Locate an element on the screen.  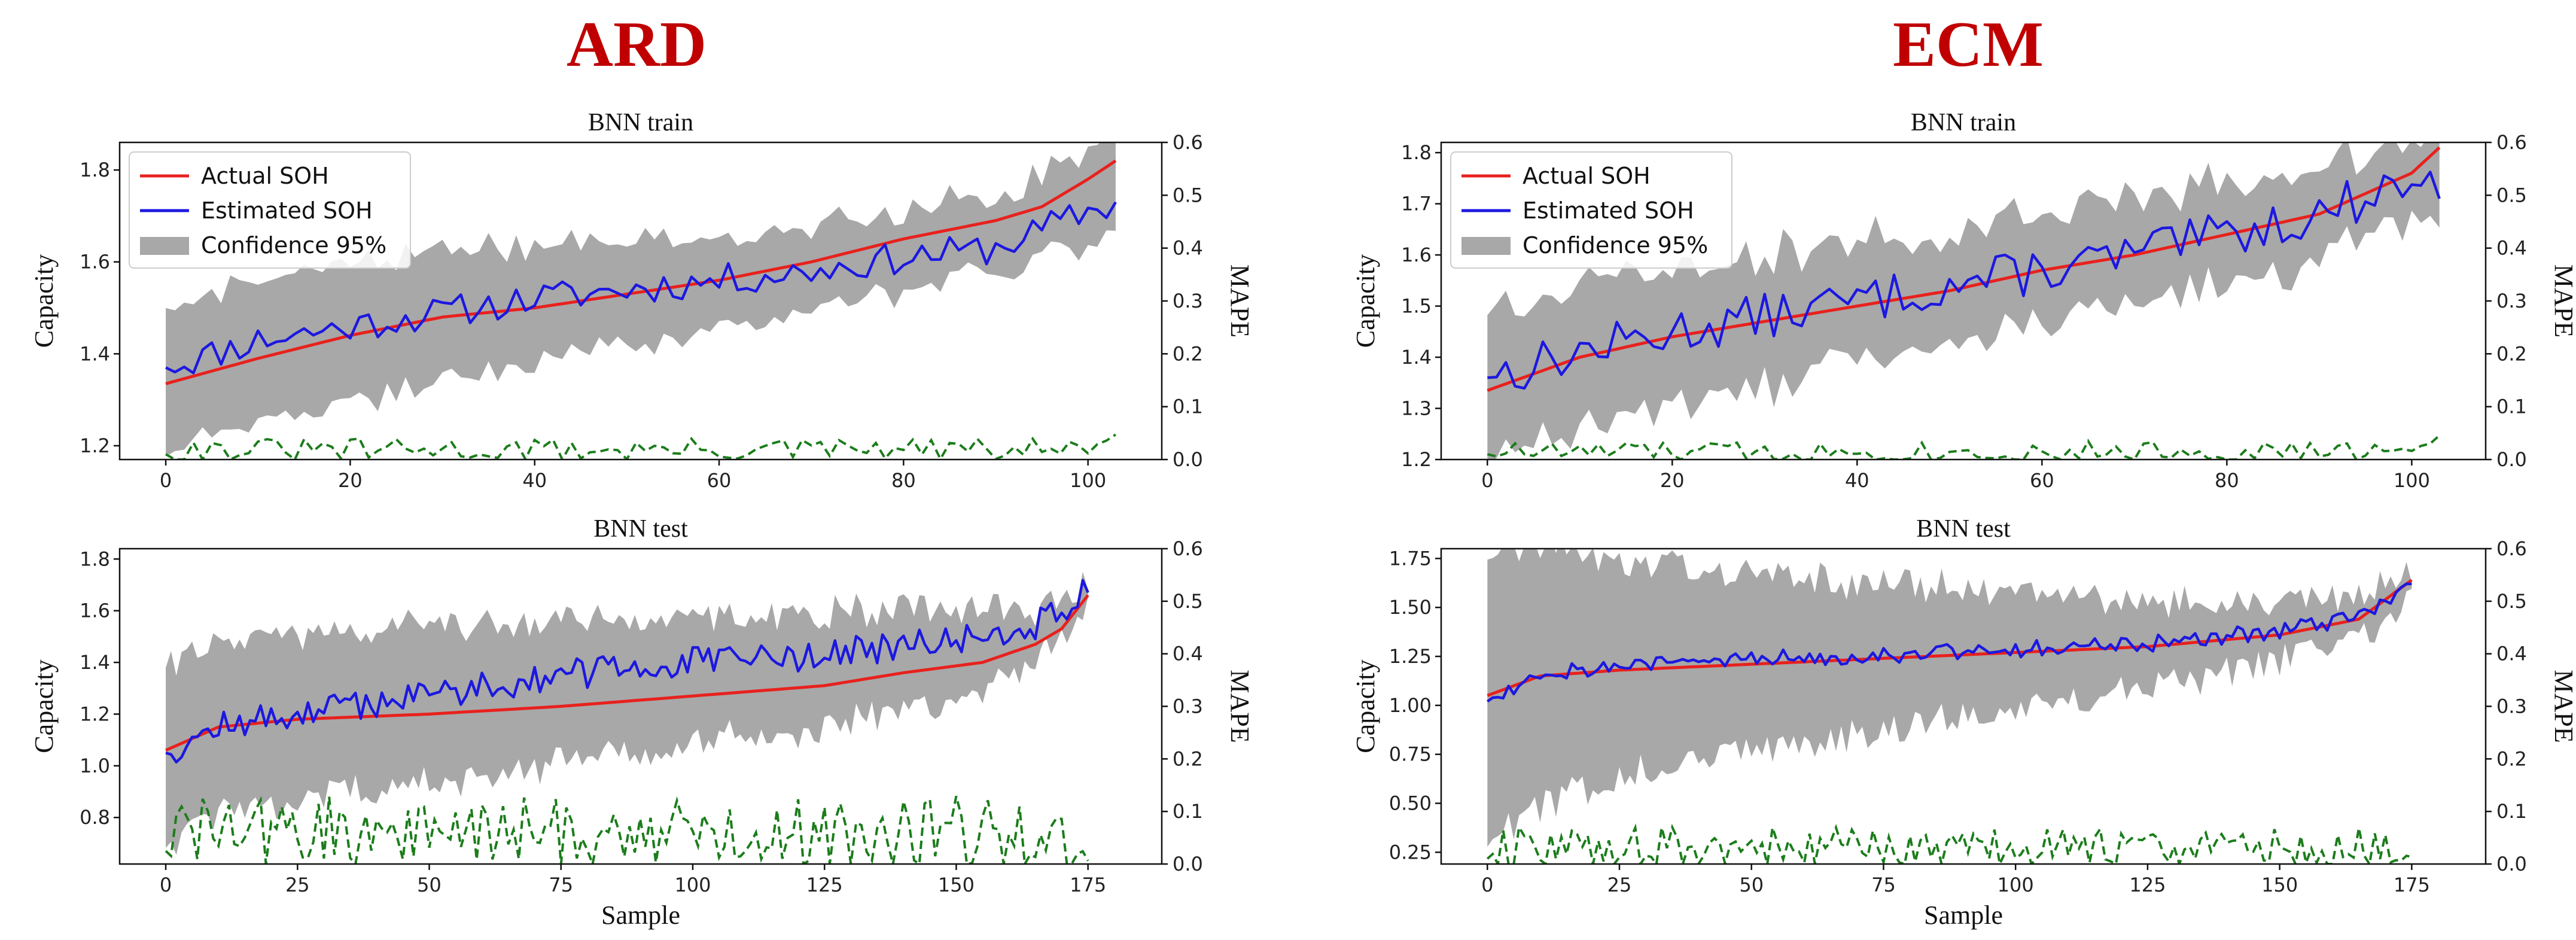
y-tick-label: 1.75 is located at coordinates (1410, 559).